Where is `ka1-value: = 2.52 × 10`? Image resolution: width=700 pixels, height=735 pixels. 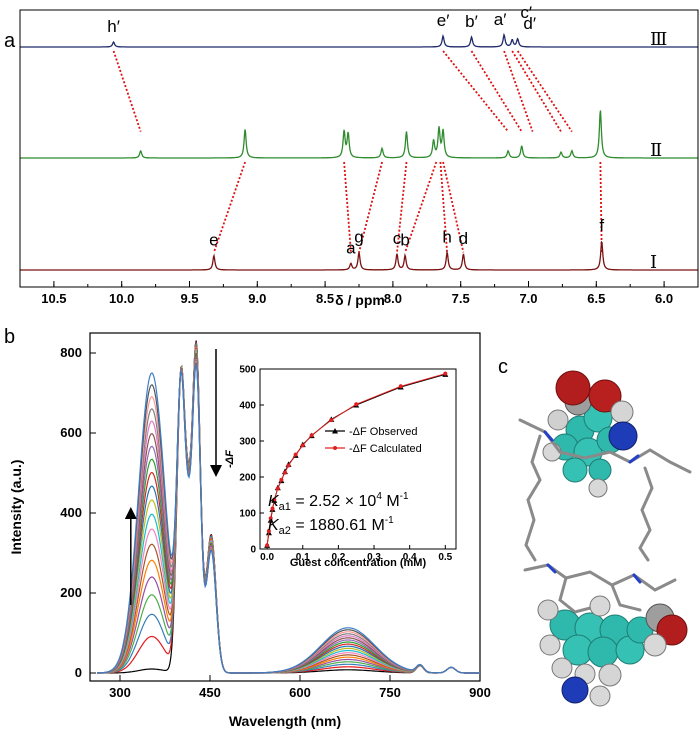 ka1-value: = 2.52 × 10 is located at coordinates (334, 501).